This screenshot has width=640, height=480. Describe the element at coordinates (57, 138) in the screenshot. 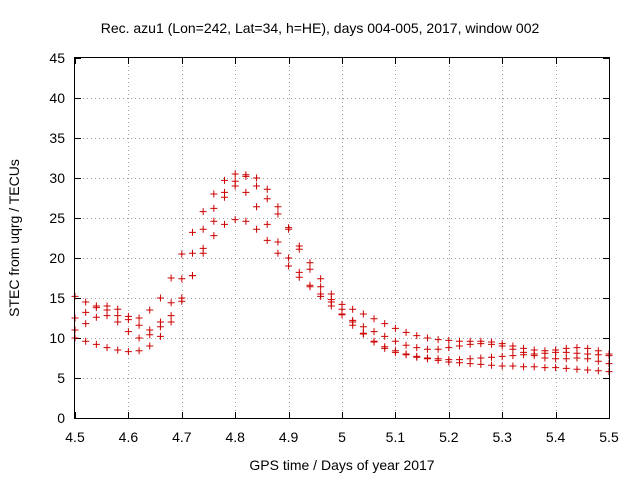

I see `y-tick-label: 35` at that location.